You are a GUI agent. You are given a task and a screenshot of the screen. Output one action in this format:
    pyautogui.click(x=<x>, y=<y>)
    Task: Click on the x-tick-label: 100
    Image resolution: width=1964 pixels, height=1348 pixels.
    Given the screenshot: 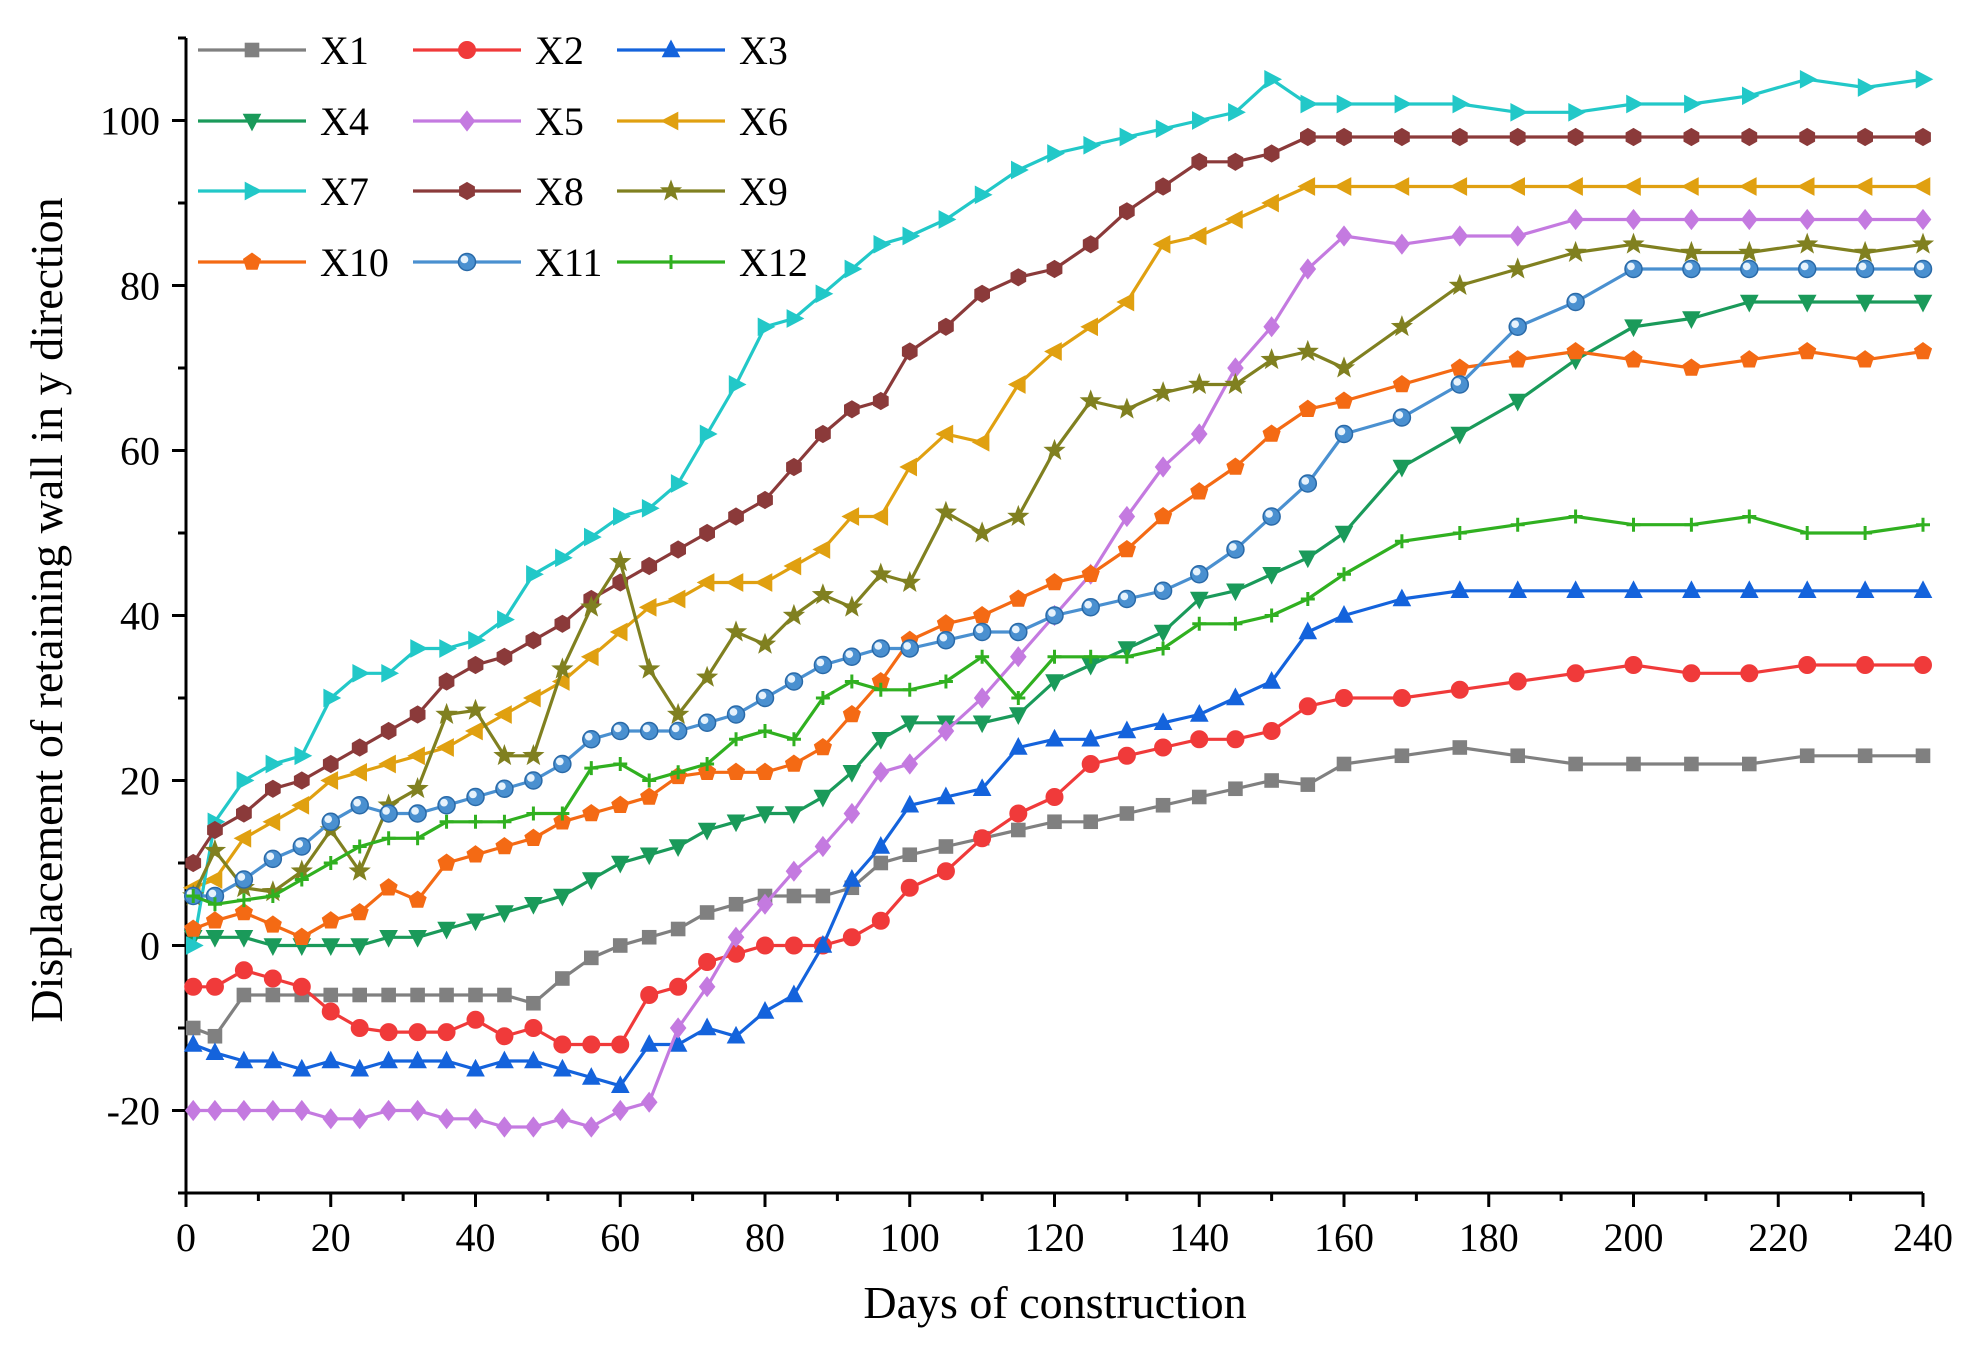 What is the action you would take?
    pyautogui.click(x=910, y=1237)
    